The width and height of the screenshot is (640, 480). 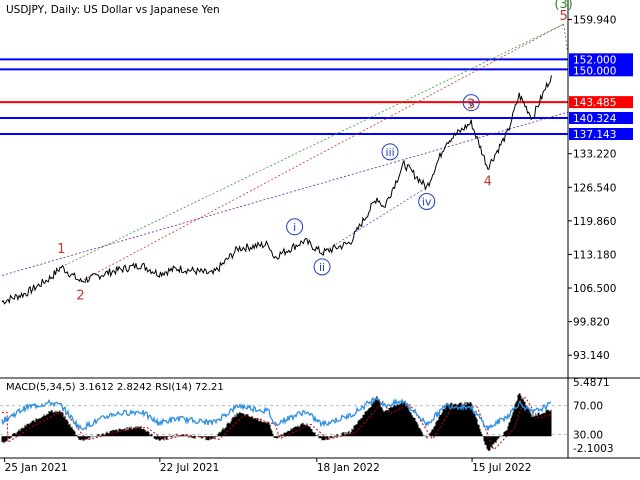 I want to click on trendline-green-down, so click(x=566, y=39).